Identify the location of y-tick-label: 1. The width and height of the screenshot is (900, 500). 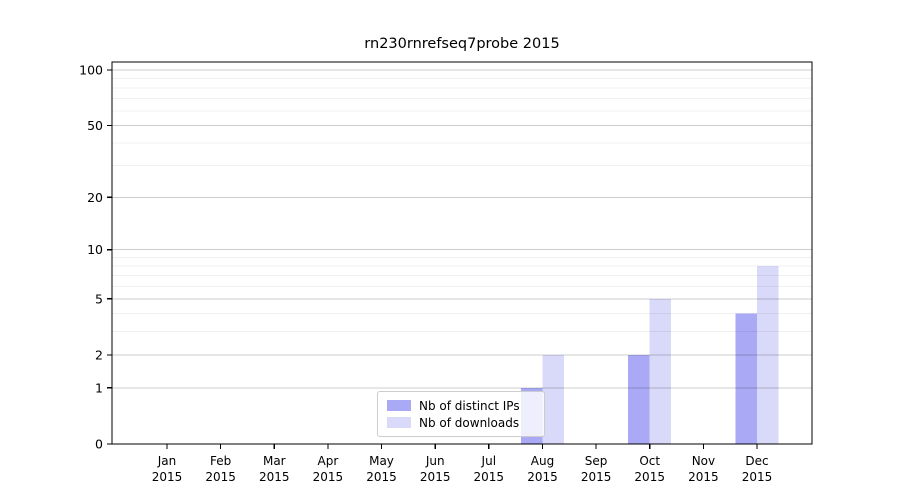
(99, 387).